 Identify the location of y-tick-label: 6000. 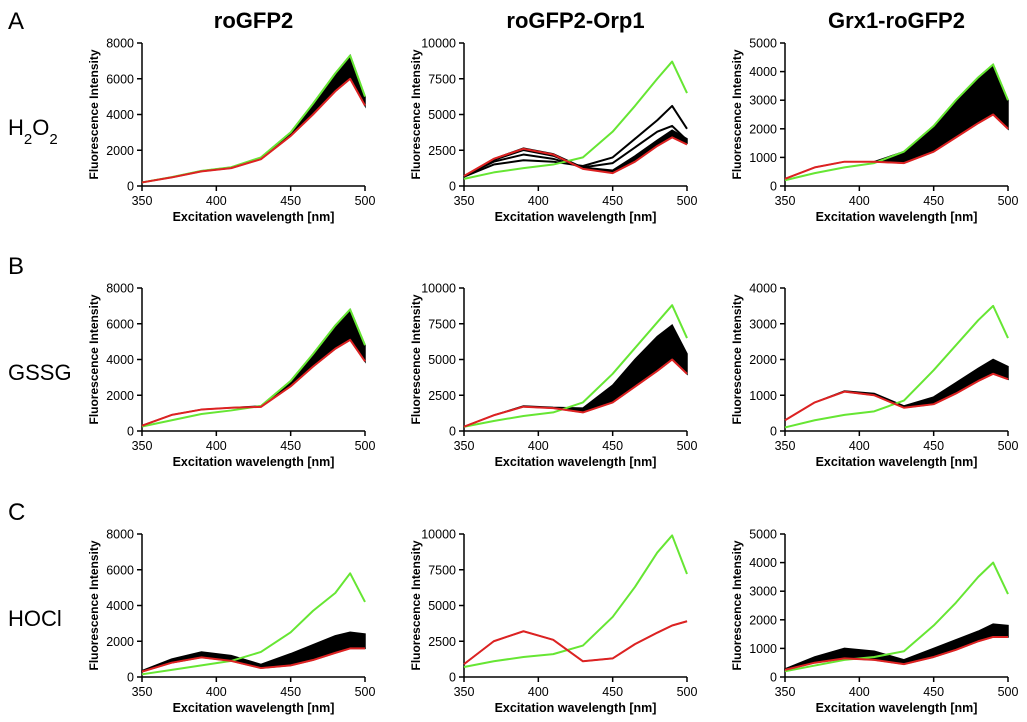
(120, 570).